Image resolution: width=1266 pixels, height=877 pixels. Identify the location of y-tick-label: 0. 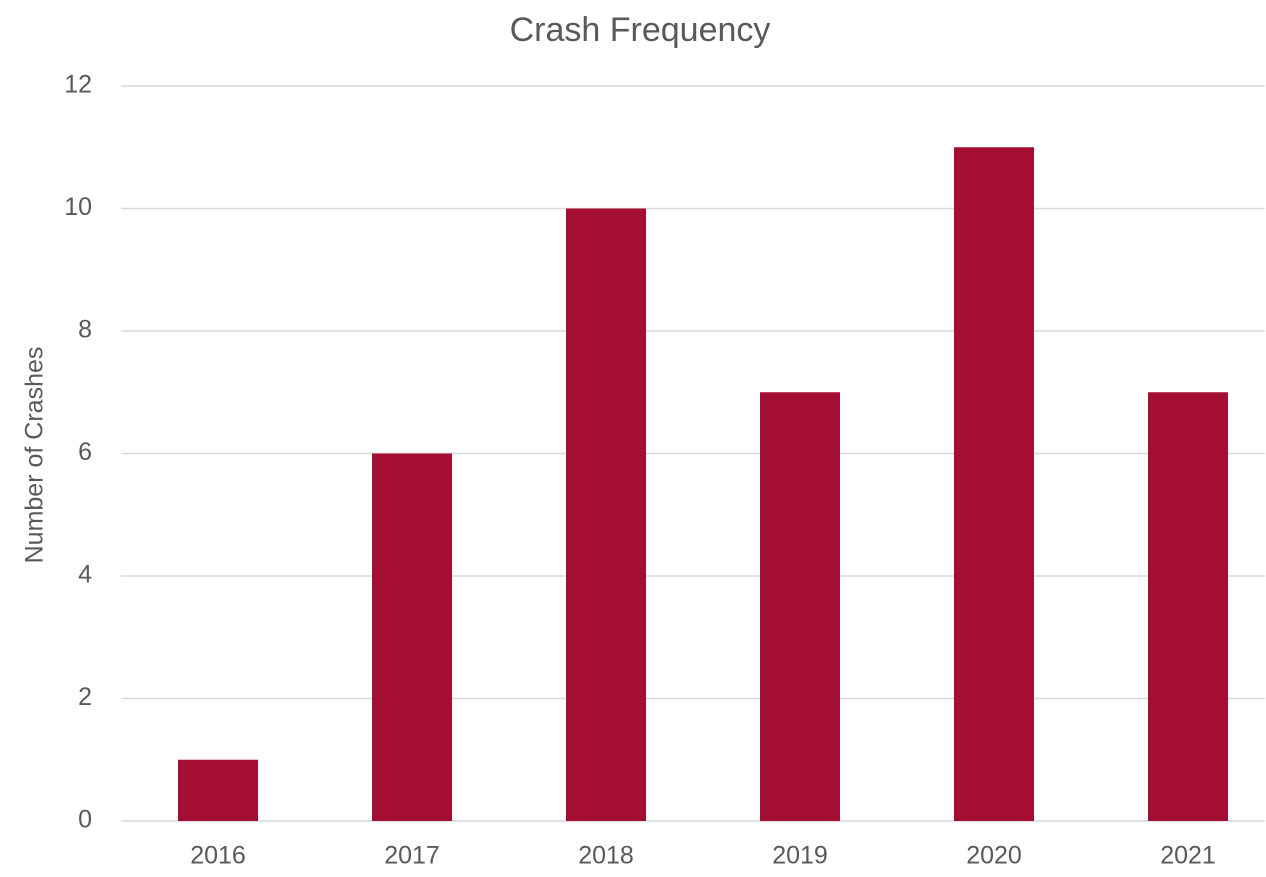
(85, 820).